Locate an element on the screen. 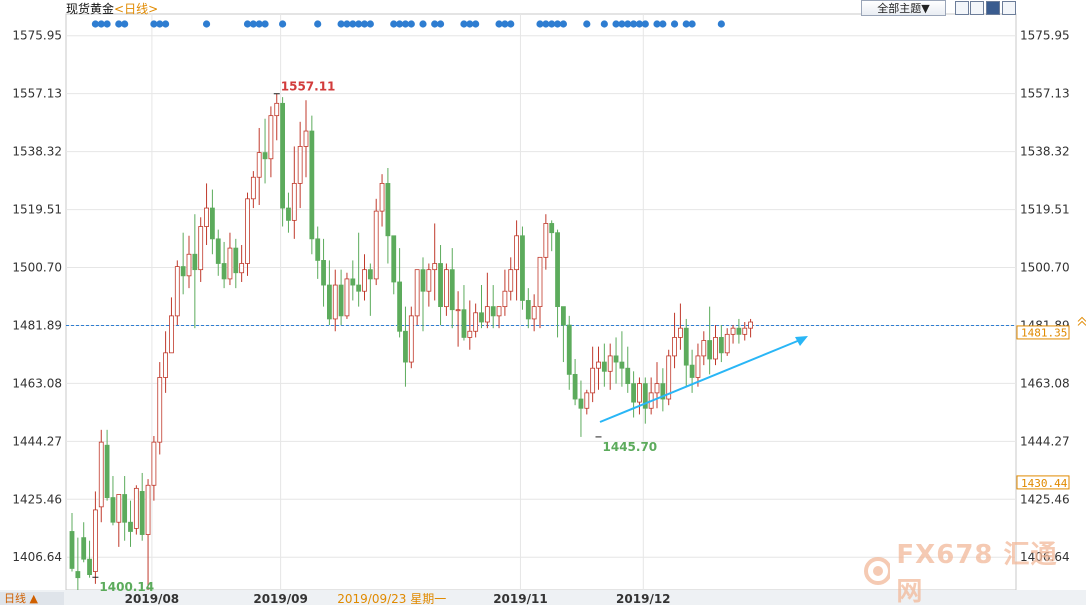  y-tick-label-left: 1481.89 is located at coordinates (37, 325).